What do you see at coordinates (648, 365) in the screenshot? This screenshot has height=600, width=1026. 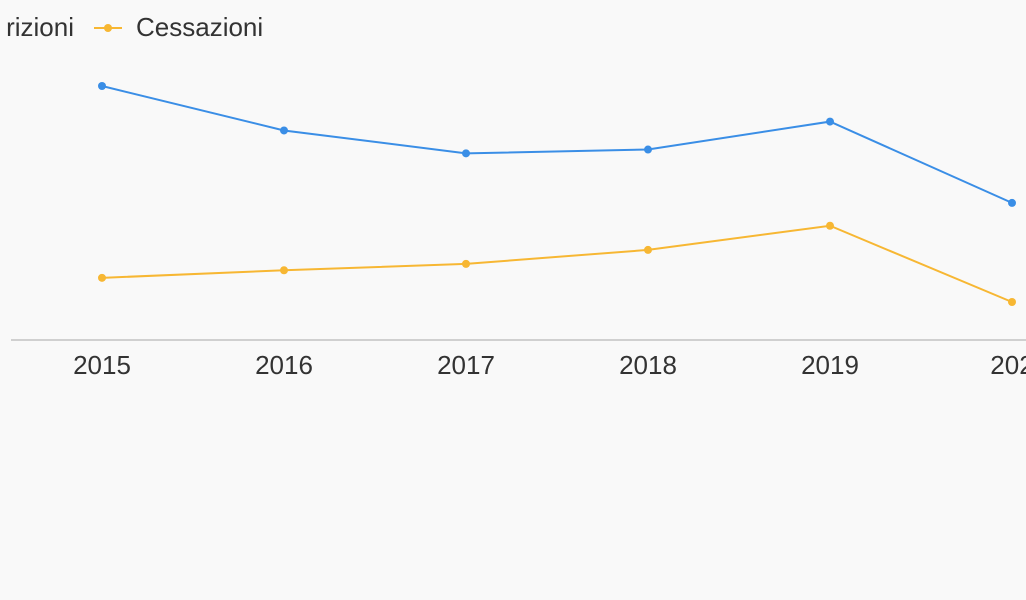 I see `x-tick-label-2018: 2018` at bounding box center [648, 365].